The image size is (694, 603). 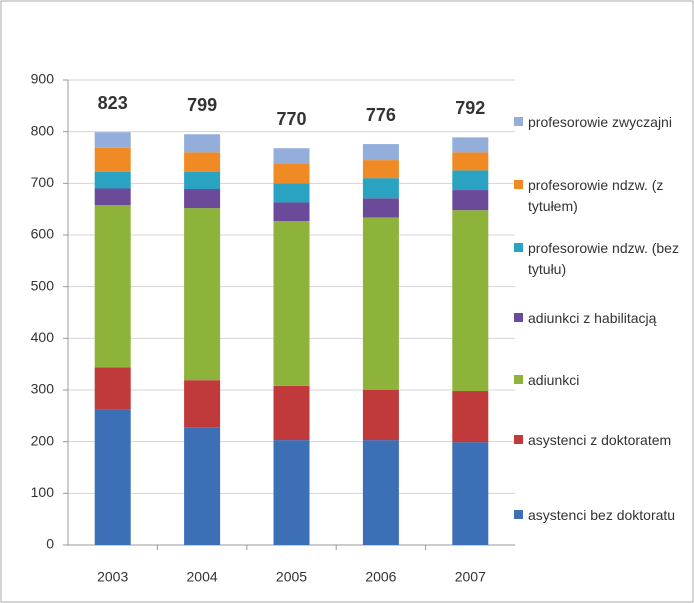 I want to click on legend-entry: profesorowie ndzw. (bez tytułu), so click(x=602, y=259).